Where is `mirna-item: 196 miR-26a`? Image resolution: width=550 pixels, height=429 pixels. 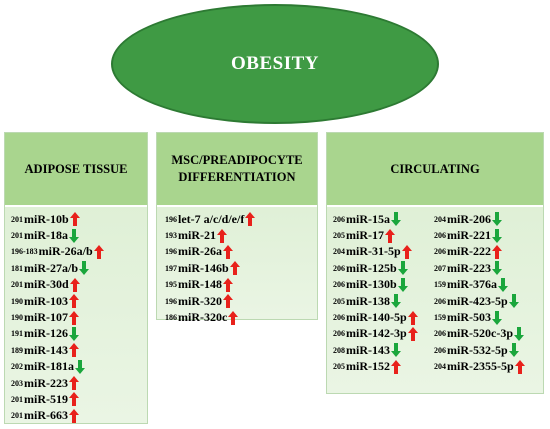
mirna-item: 196 miR-26a is located at coordinates (210, 252).